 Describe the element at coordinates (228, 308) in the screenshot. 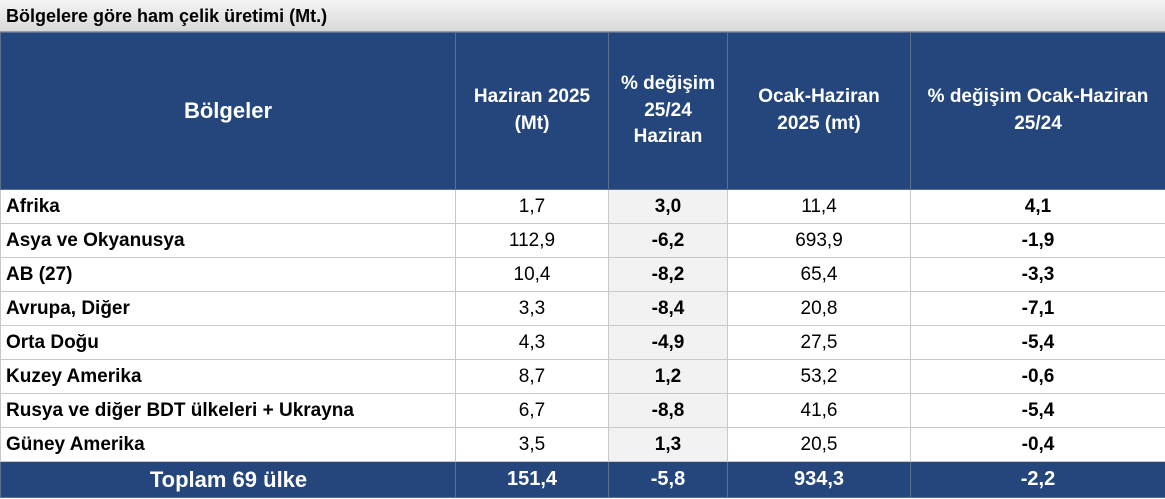

I see `region-cell: Avrupa, Diğer` at that location.